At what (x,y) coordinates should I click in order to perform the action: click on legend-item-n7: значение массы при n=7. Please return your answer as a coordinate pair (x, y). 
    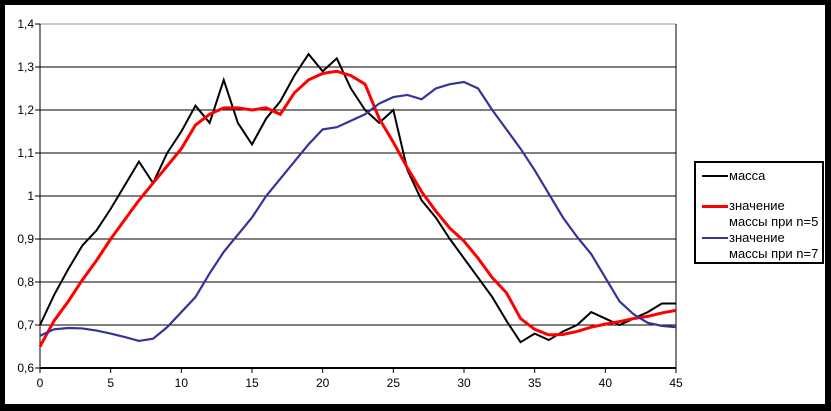
    Looking at the image, I should click on (761, 246).